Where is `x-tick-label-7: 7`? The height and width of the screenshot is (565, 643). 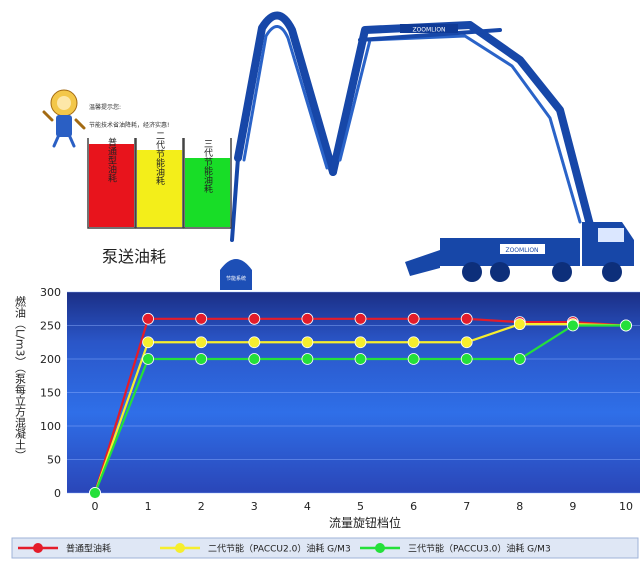 x-tick-label-7: 7 is located at coordinates (466, 506).